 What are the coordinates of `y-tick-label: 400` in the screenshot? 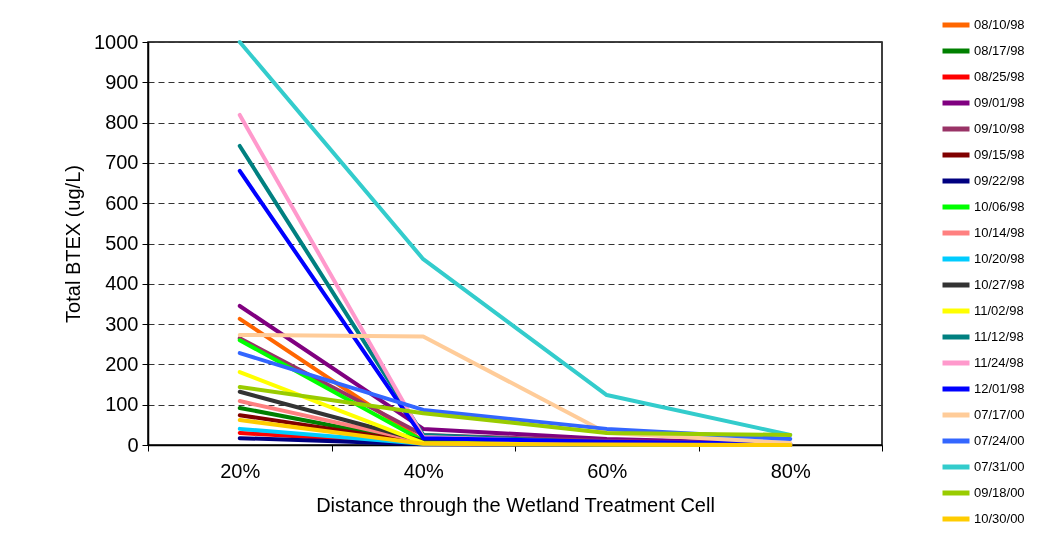 It's located at (122, 283).